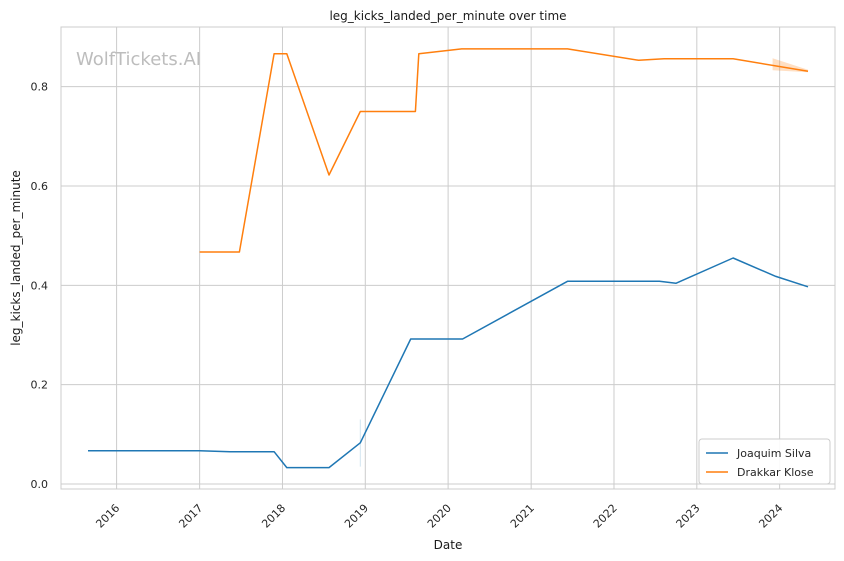  Describe the element at coordinates (773, 453) in the screenshot. I see `legend-label-joaquim-silva: Joaquim Silva` at that location.